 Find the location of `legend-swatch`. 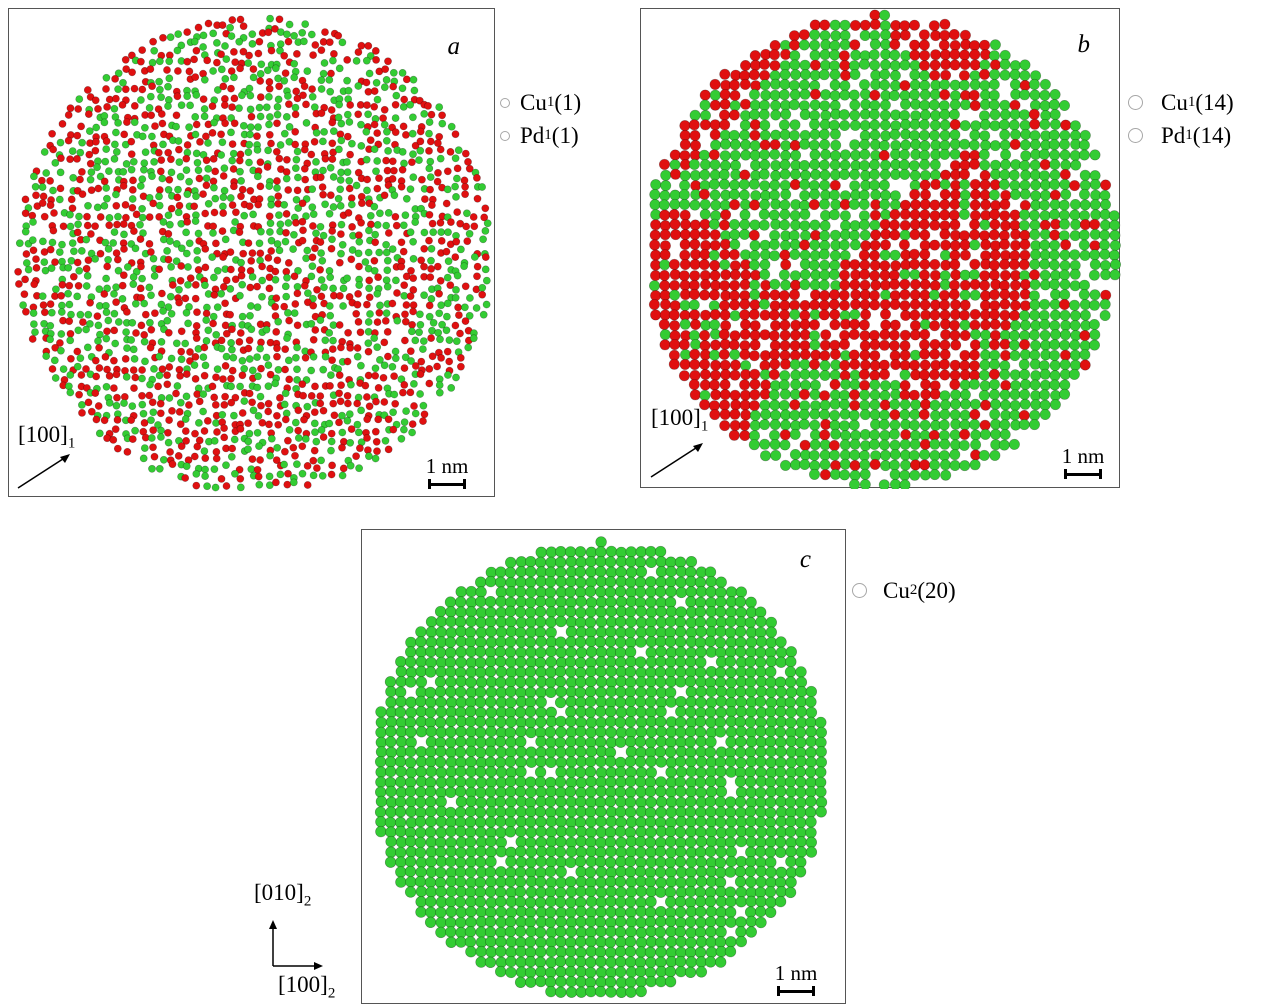

legend-swatch is located at coordinates (505, 135).